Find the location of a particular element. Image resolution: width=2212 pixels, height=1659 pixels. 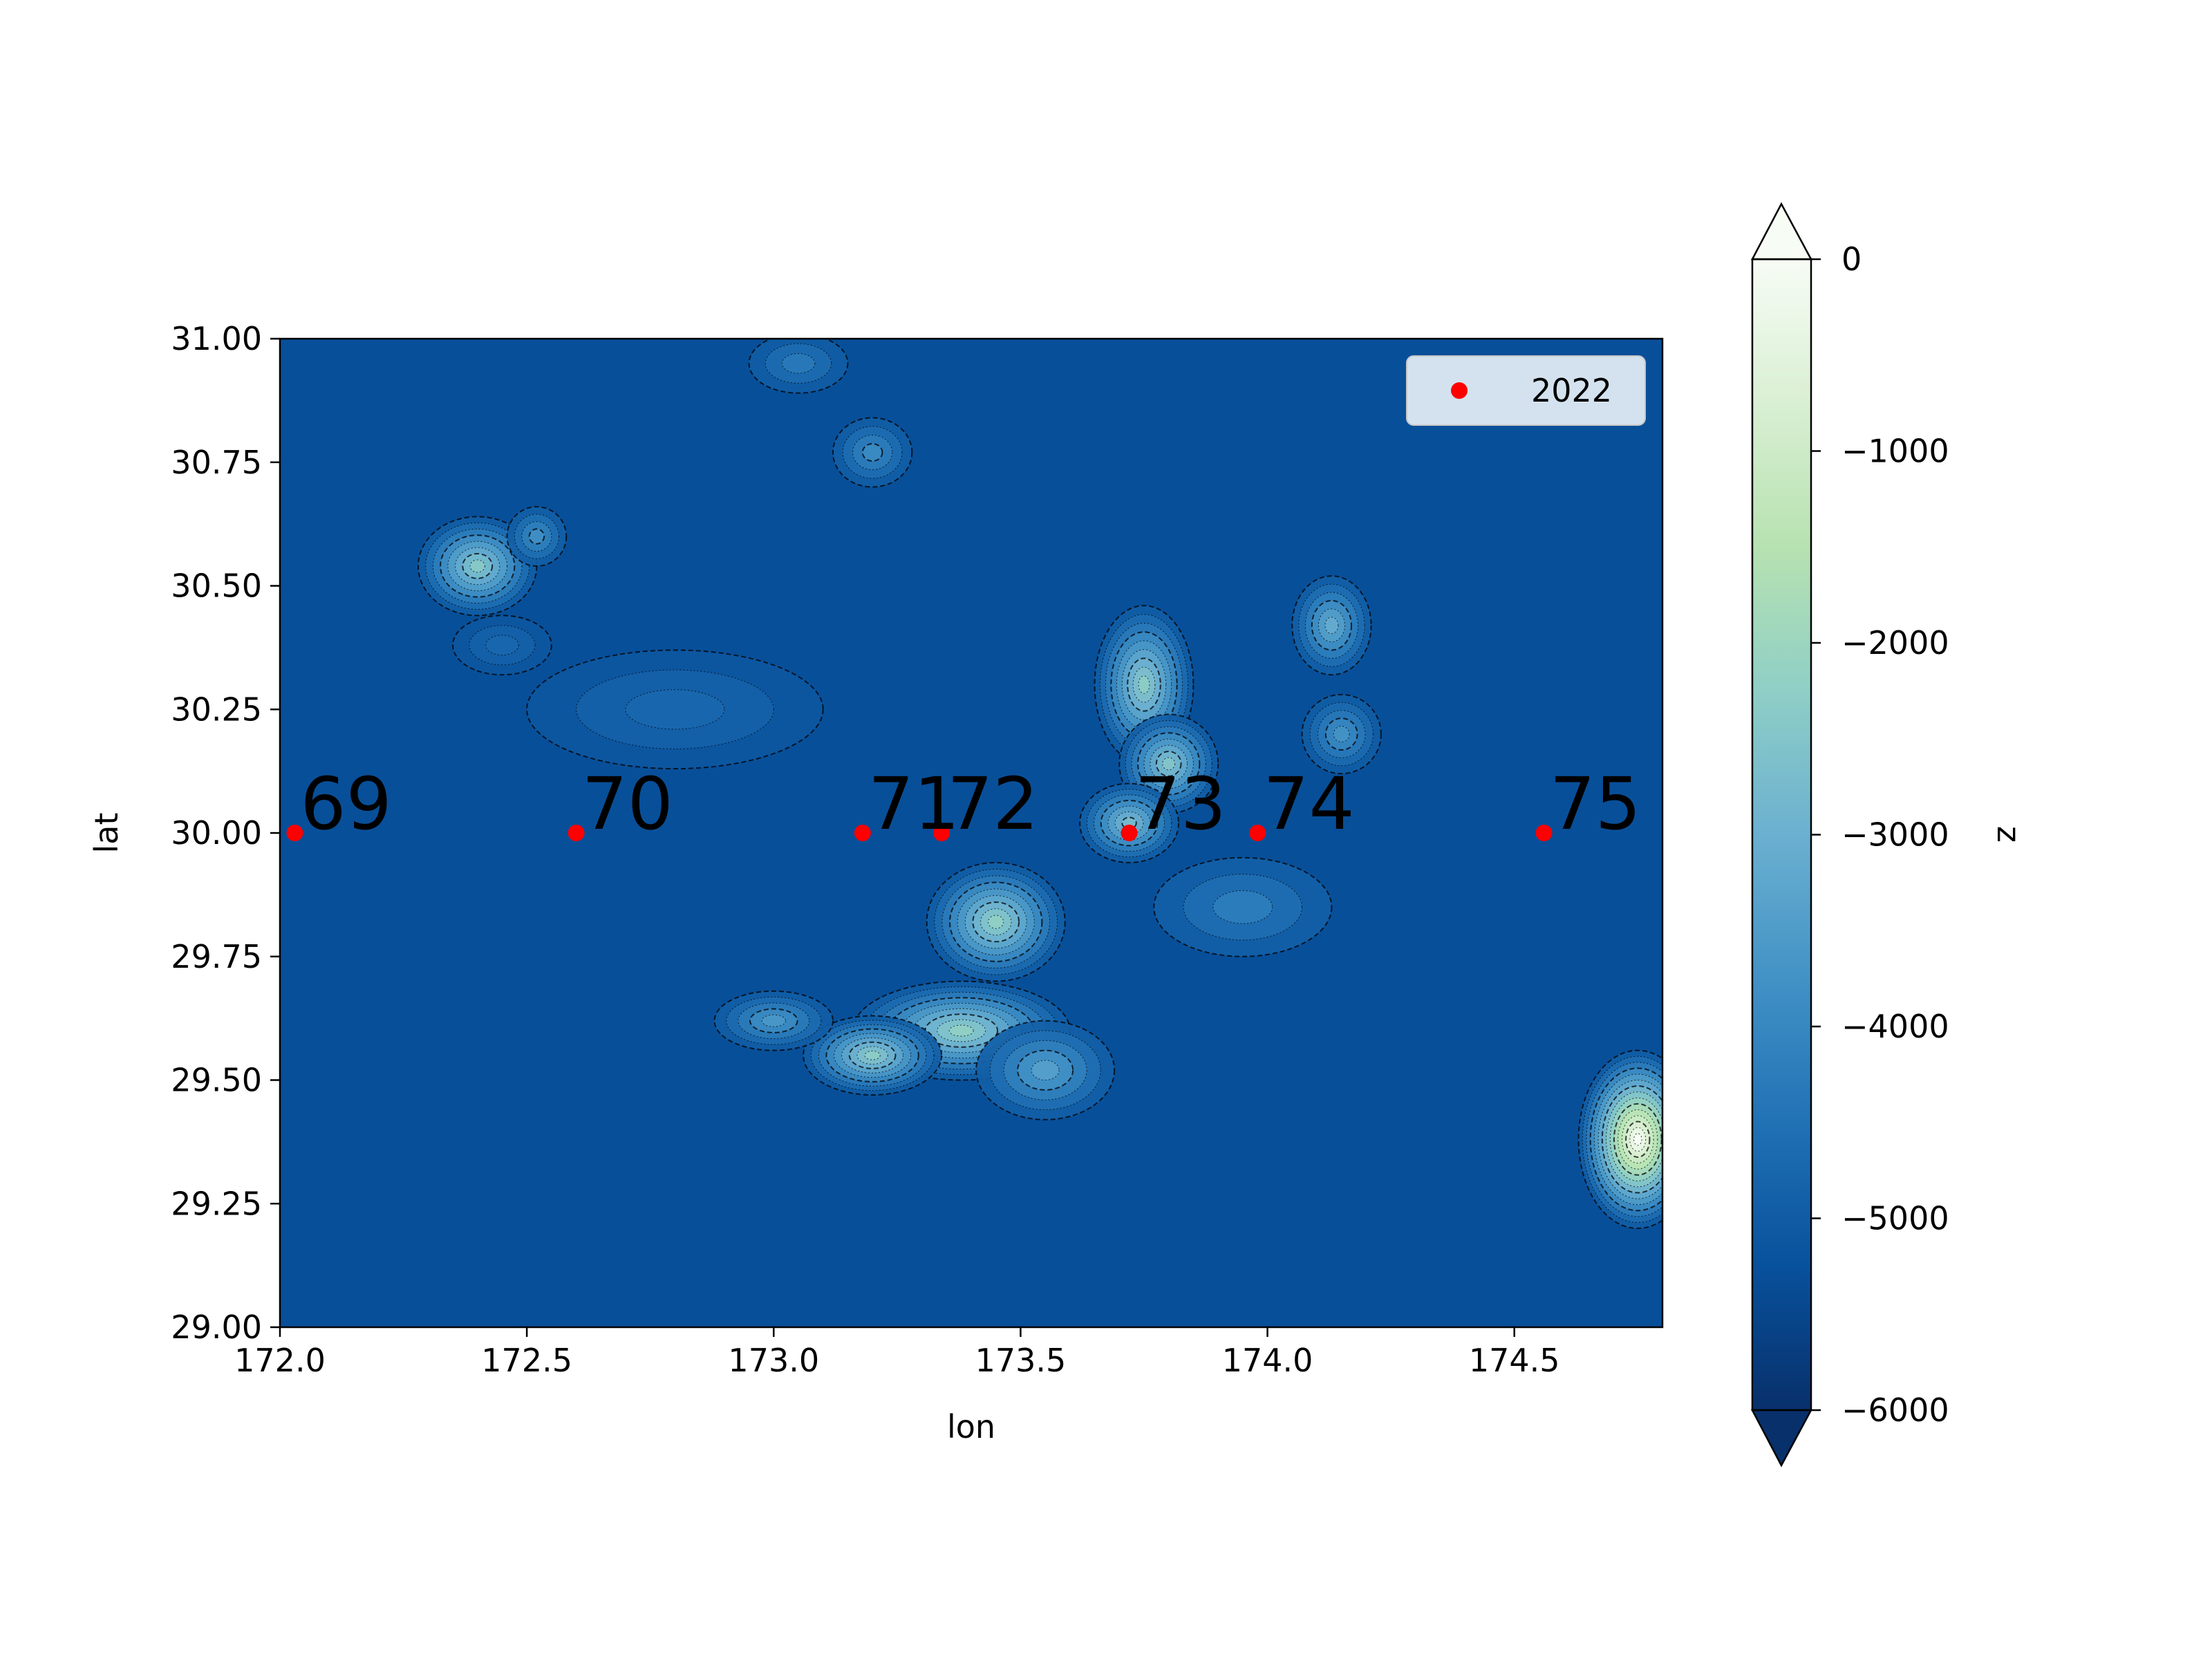

data-label: 72 is located at coordinates (992, 804).